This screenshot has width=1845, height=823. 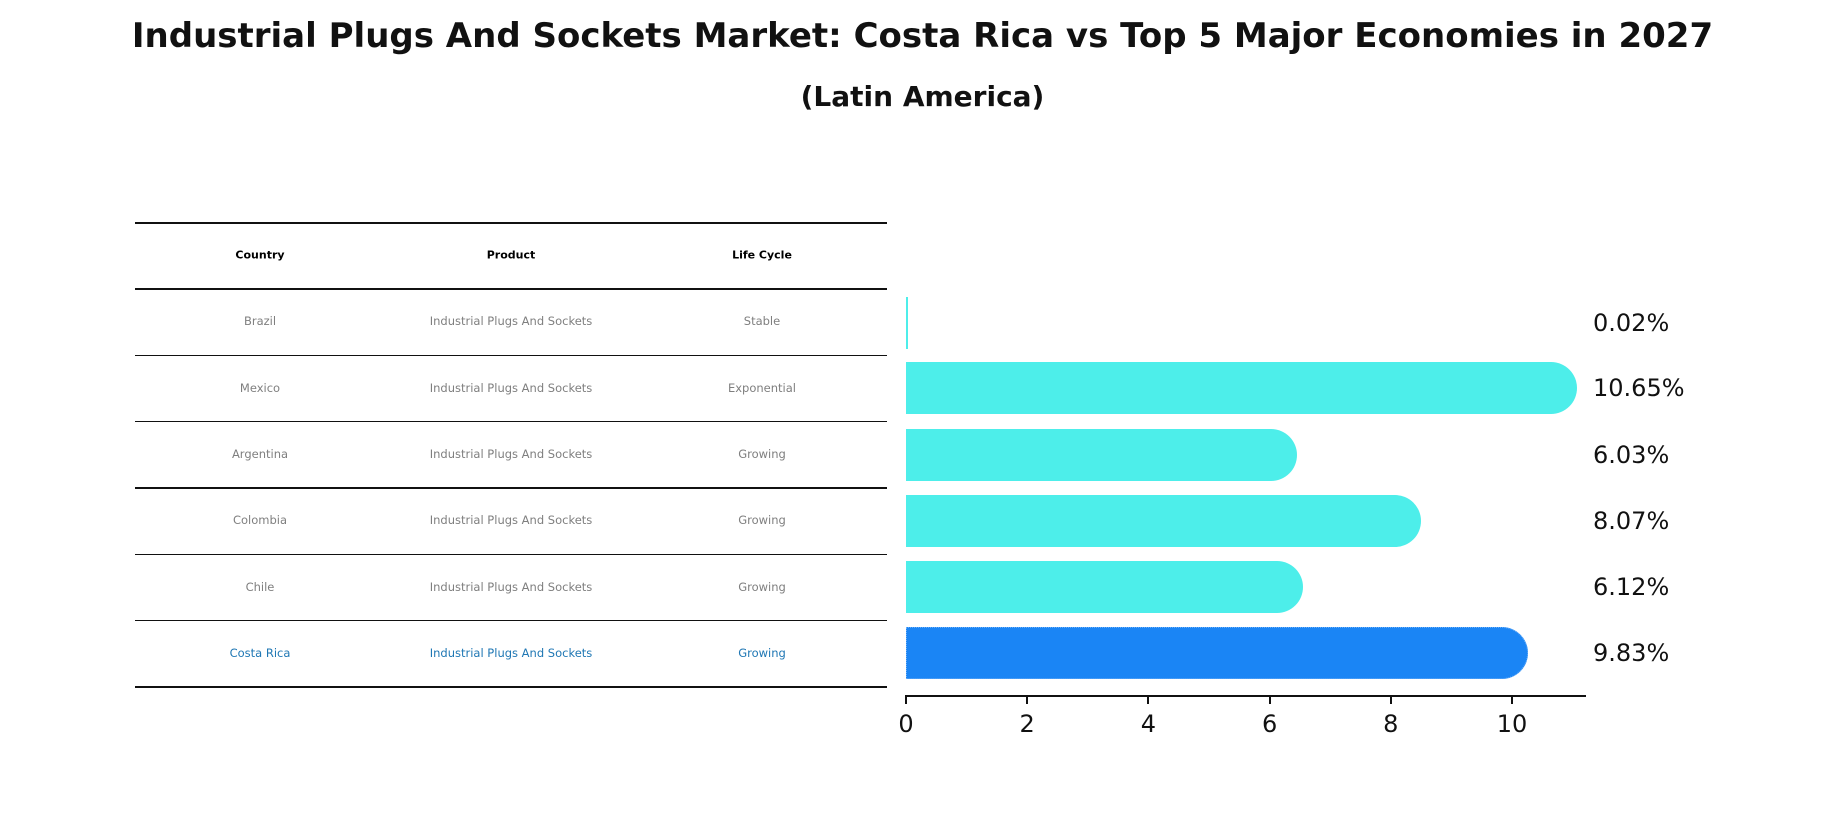 I want to click on table-cell-country: Argentina, so click(x=260, y=454).